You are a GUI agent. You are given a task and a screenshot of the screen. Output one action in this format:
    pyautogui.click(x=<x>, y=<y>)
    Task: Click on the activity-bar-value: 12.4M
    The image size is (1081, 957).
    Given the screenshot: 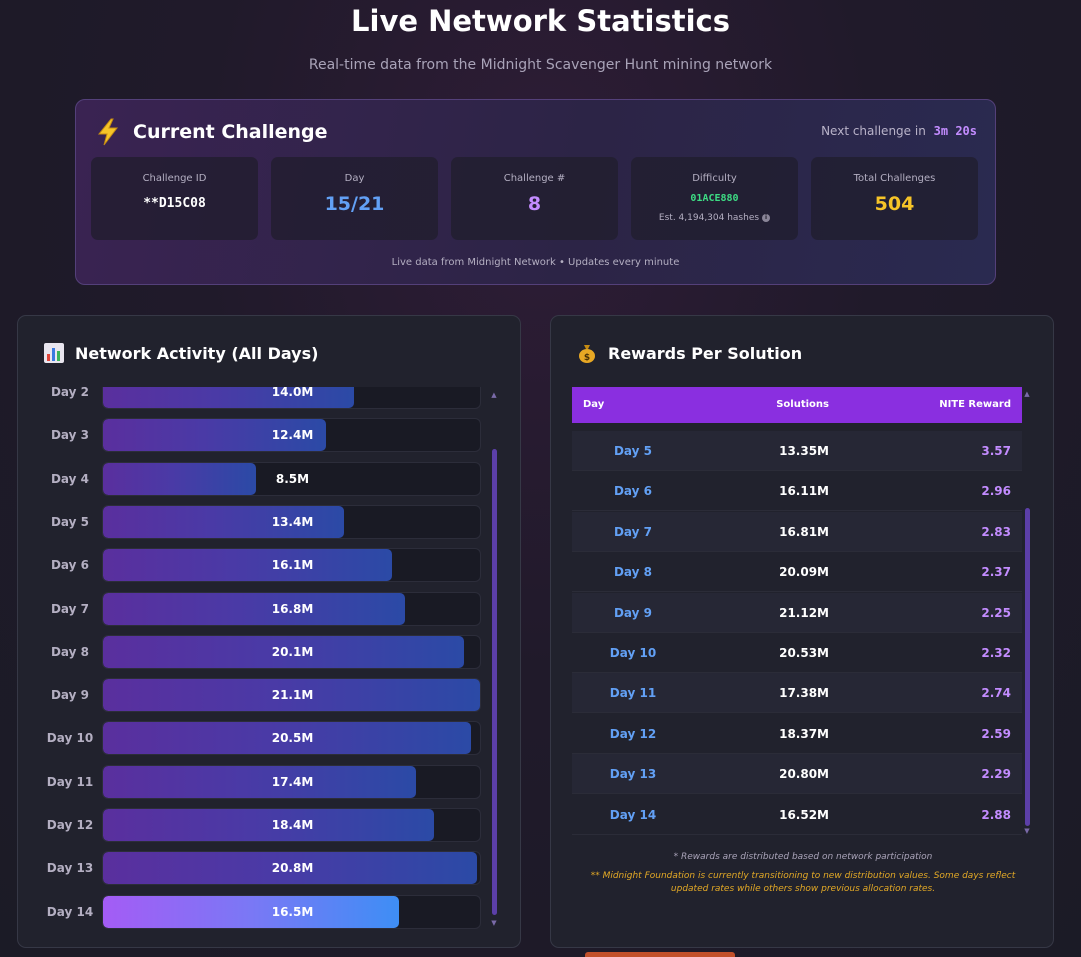 What is the action you would take?
    pyautogui.click(x=292, y=435)
    